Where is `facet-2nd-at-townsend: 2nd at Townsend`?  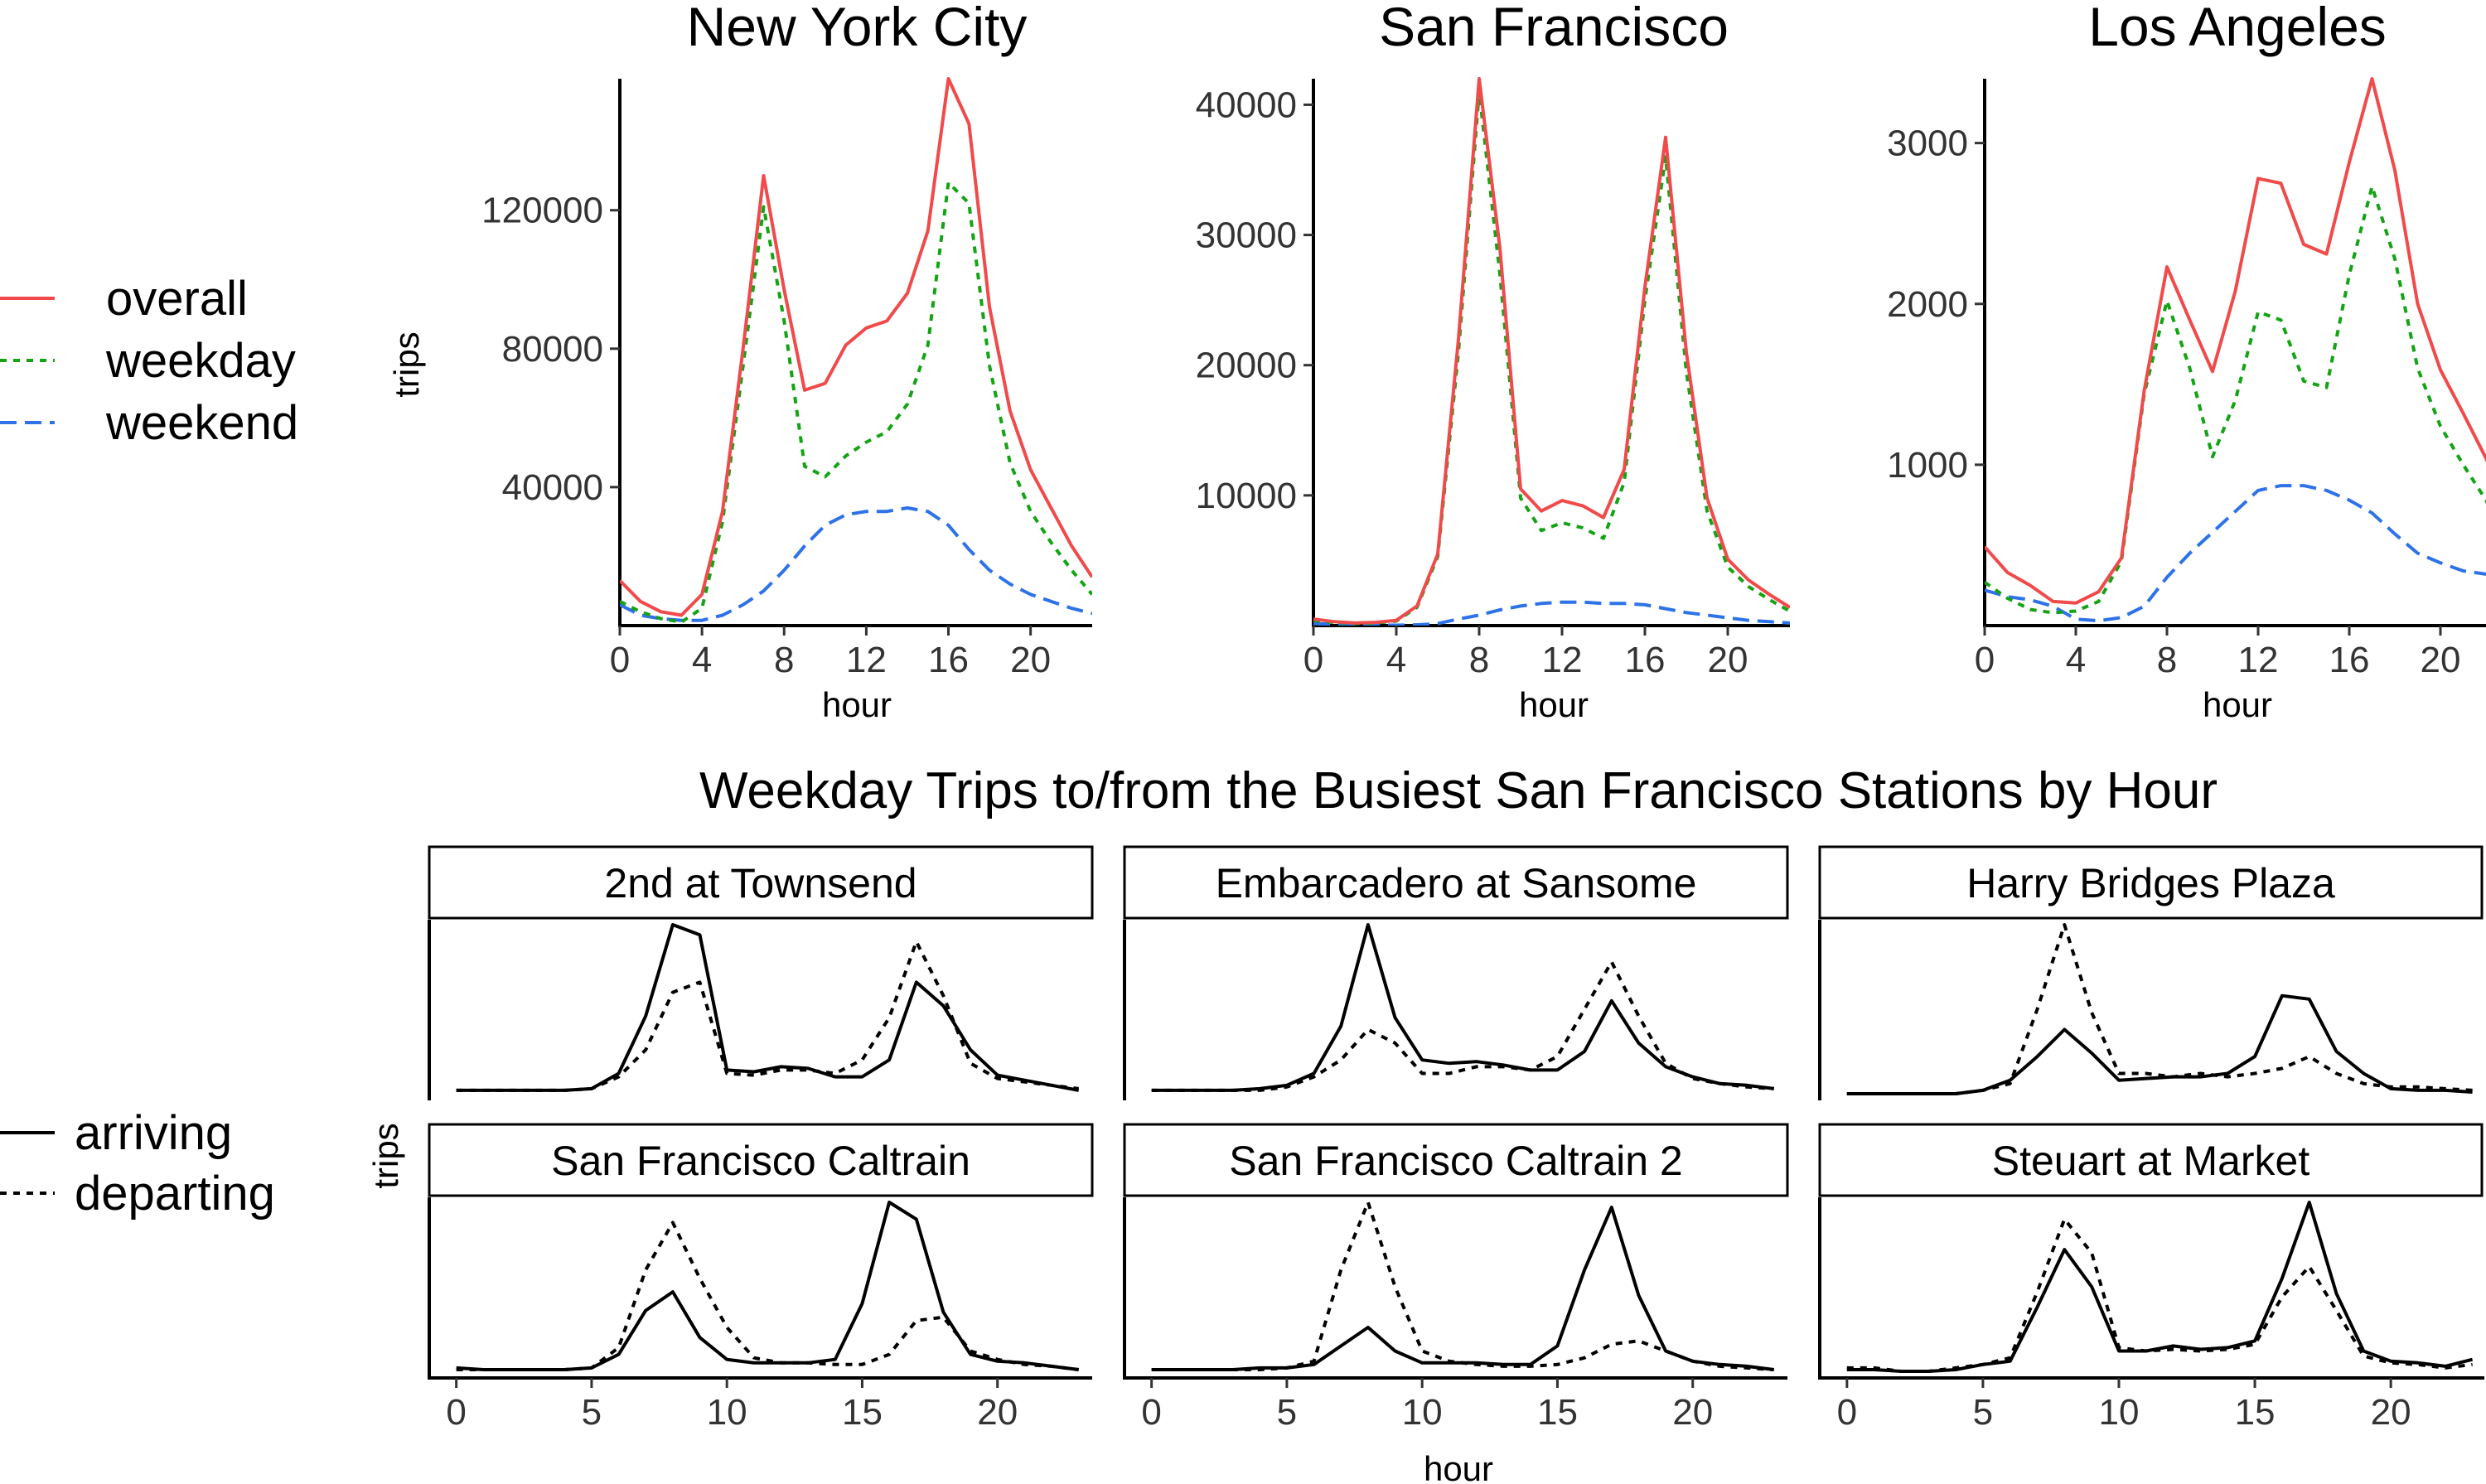
facet-2nd-at-townsend: 2nd at Townsend is located at coordinates (761, 972).